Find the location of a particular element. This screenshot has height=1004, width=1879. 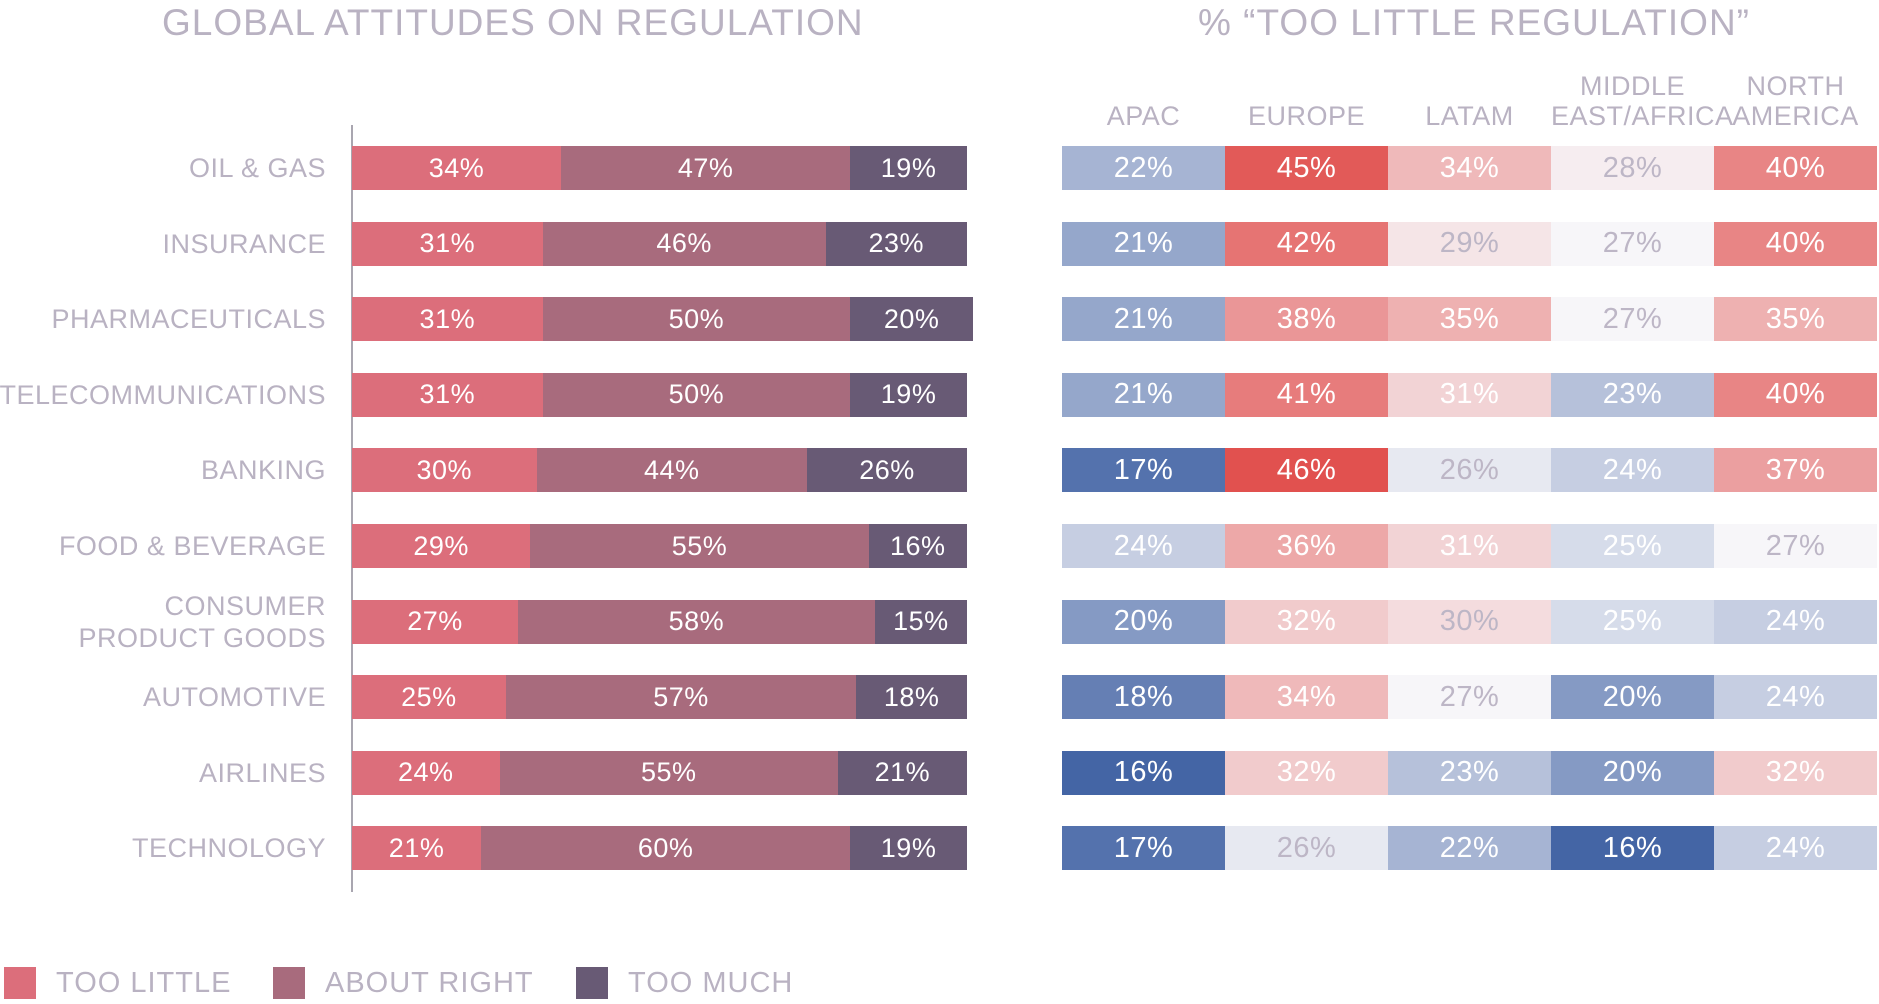

heatmap-cell-automotive-latam: 27% is located at coordinates (1469, 697).